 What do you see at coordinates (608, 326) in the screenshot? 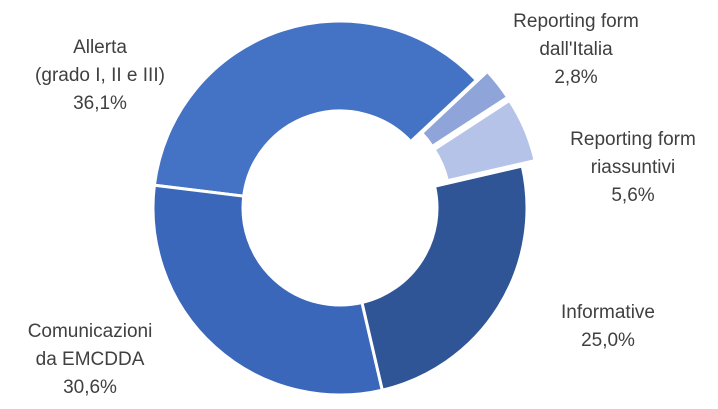
I see `slice-label: Informative 25,0%` at bounding box center [608, 326].